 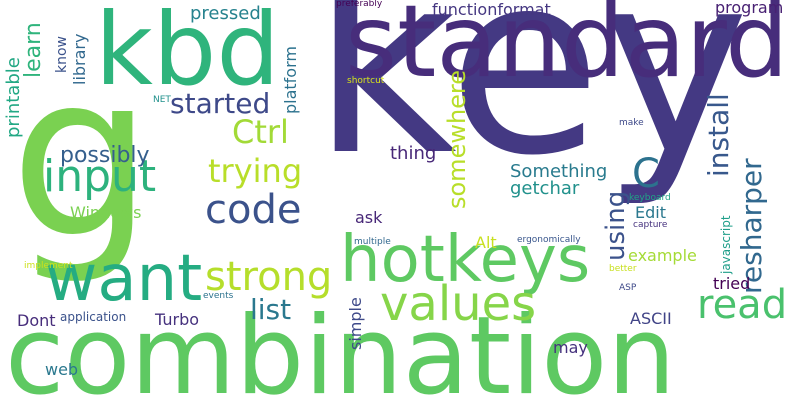 What do you see at coordinates (369, 217) in the screenshot?
I see `word-ask: ask` at bounding box center [369, 217].